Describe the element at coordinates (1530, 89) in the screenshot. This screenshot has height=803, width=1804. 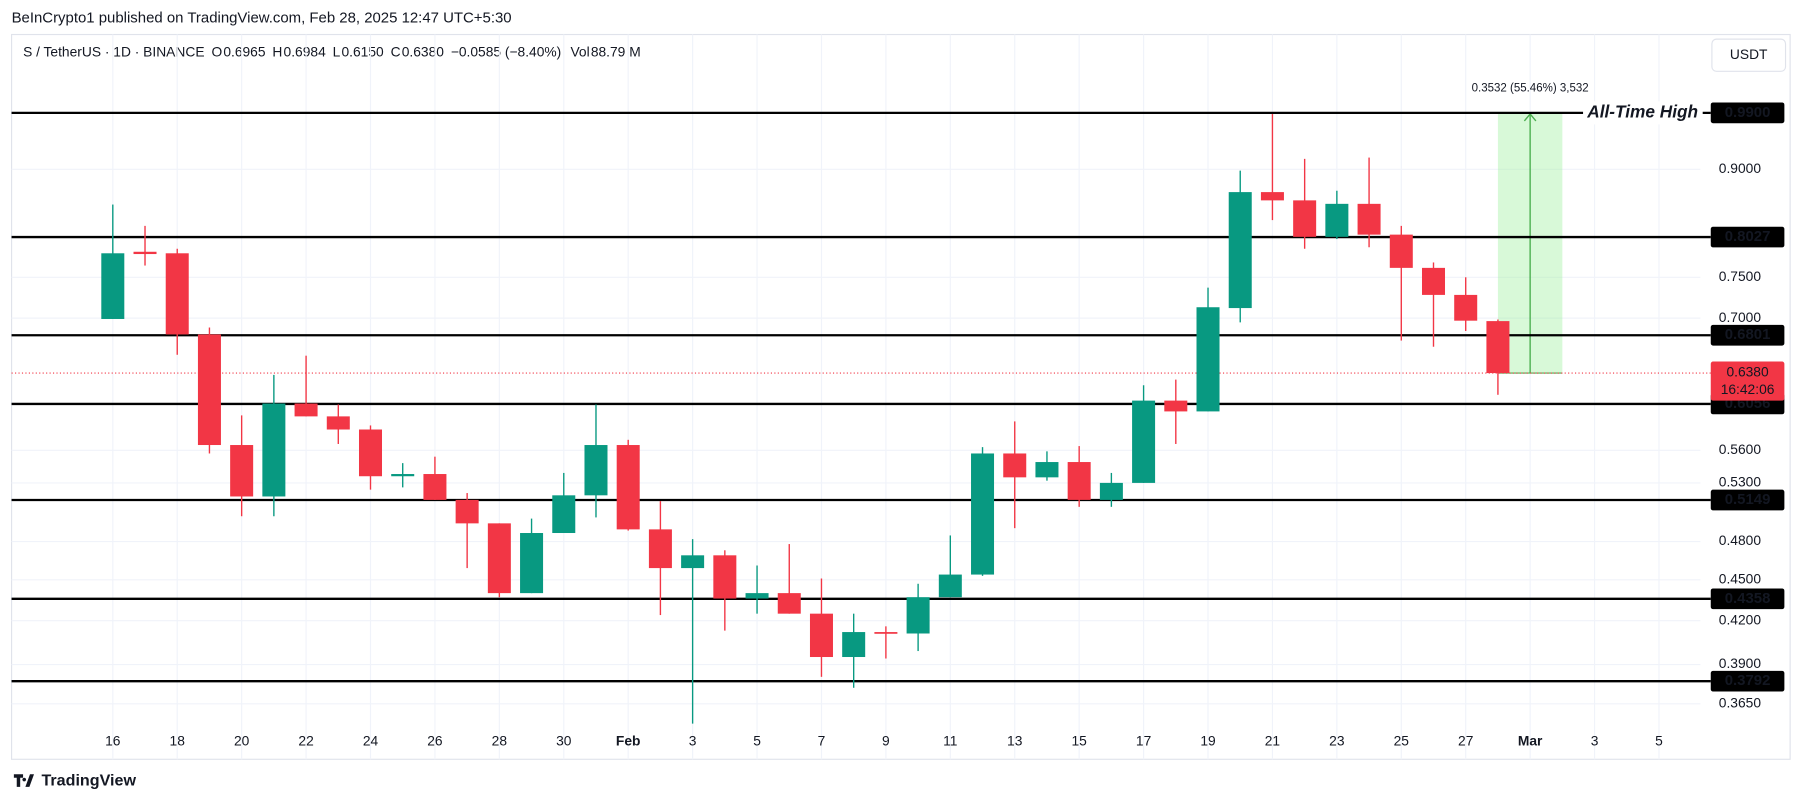
I see `measure-label: 0.3532 (55.46%) 3,532` at that location.